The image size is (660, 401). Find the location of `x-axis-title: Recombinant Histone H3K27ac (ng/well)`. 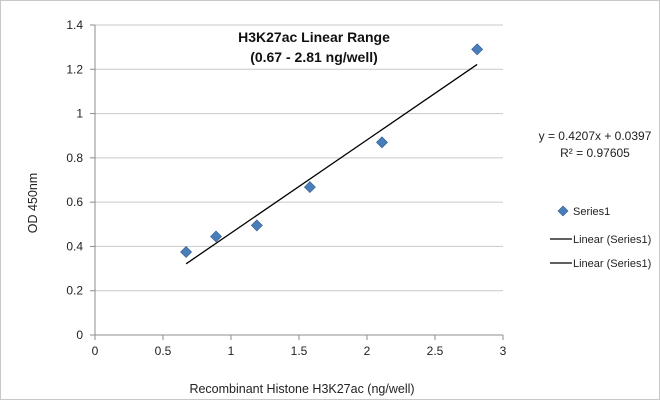

x-axis-title: Recombinant Histone H3K27ac (ng/well) is located at coordinates (301, 389).